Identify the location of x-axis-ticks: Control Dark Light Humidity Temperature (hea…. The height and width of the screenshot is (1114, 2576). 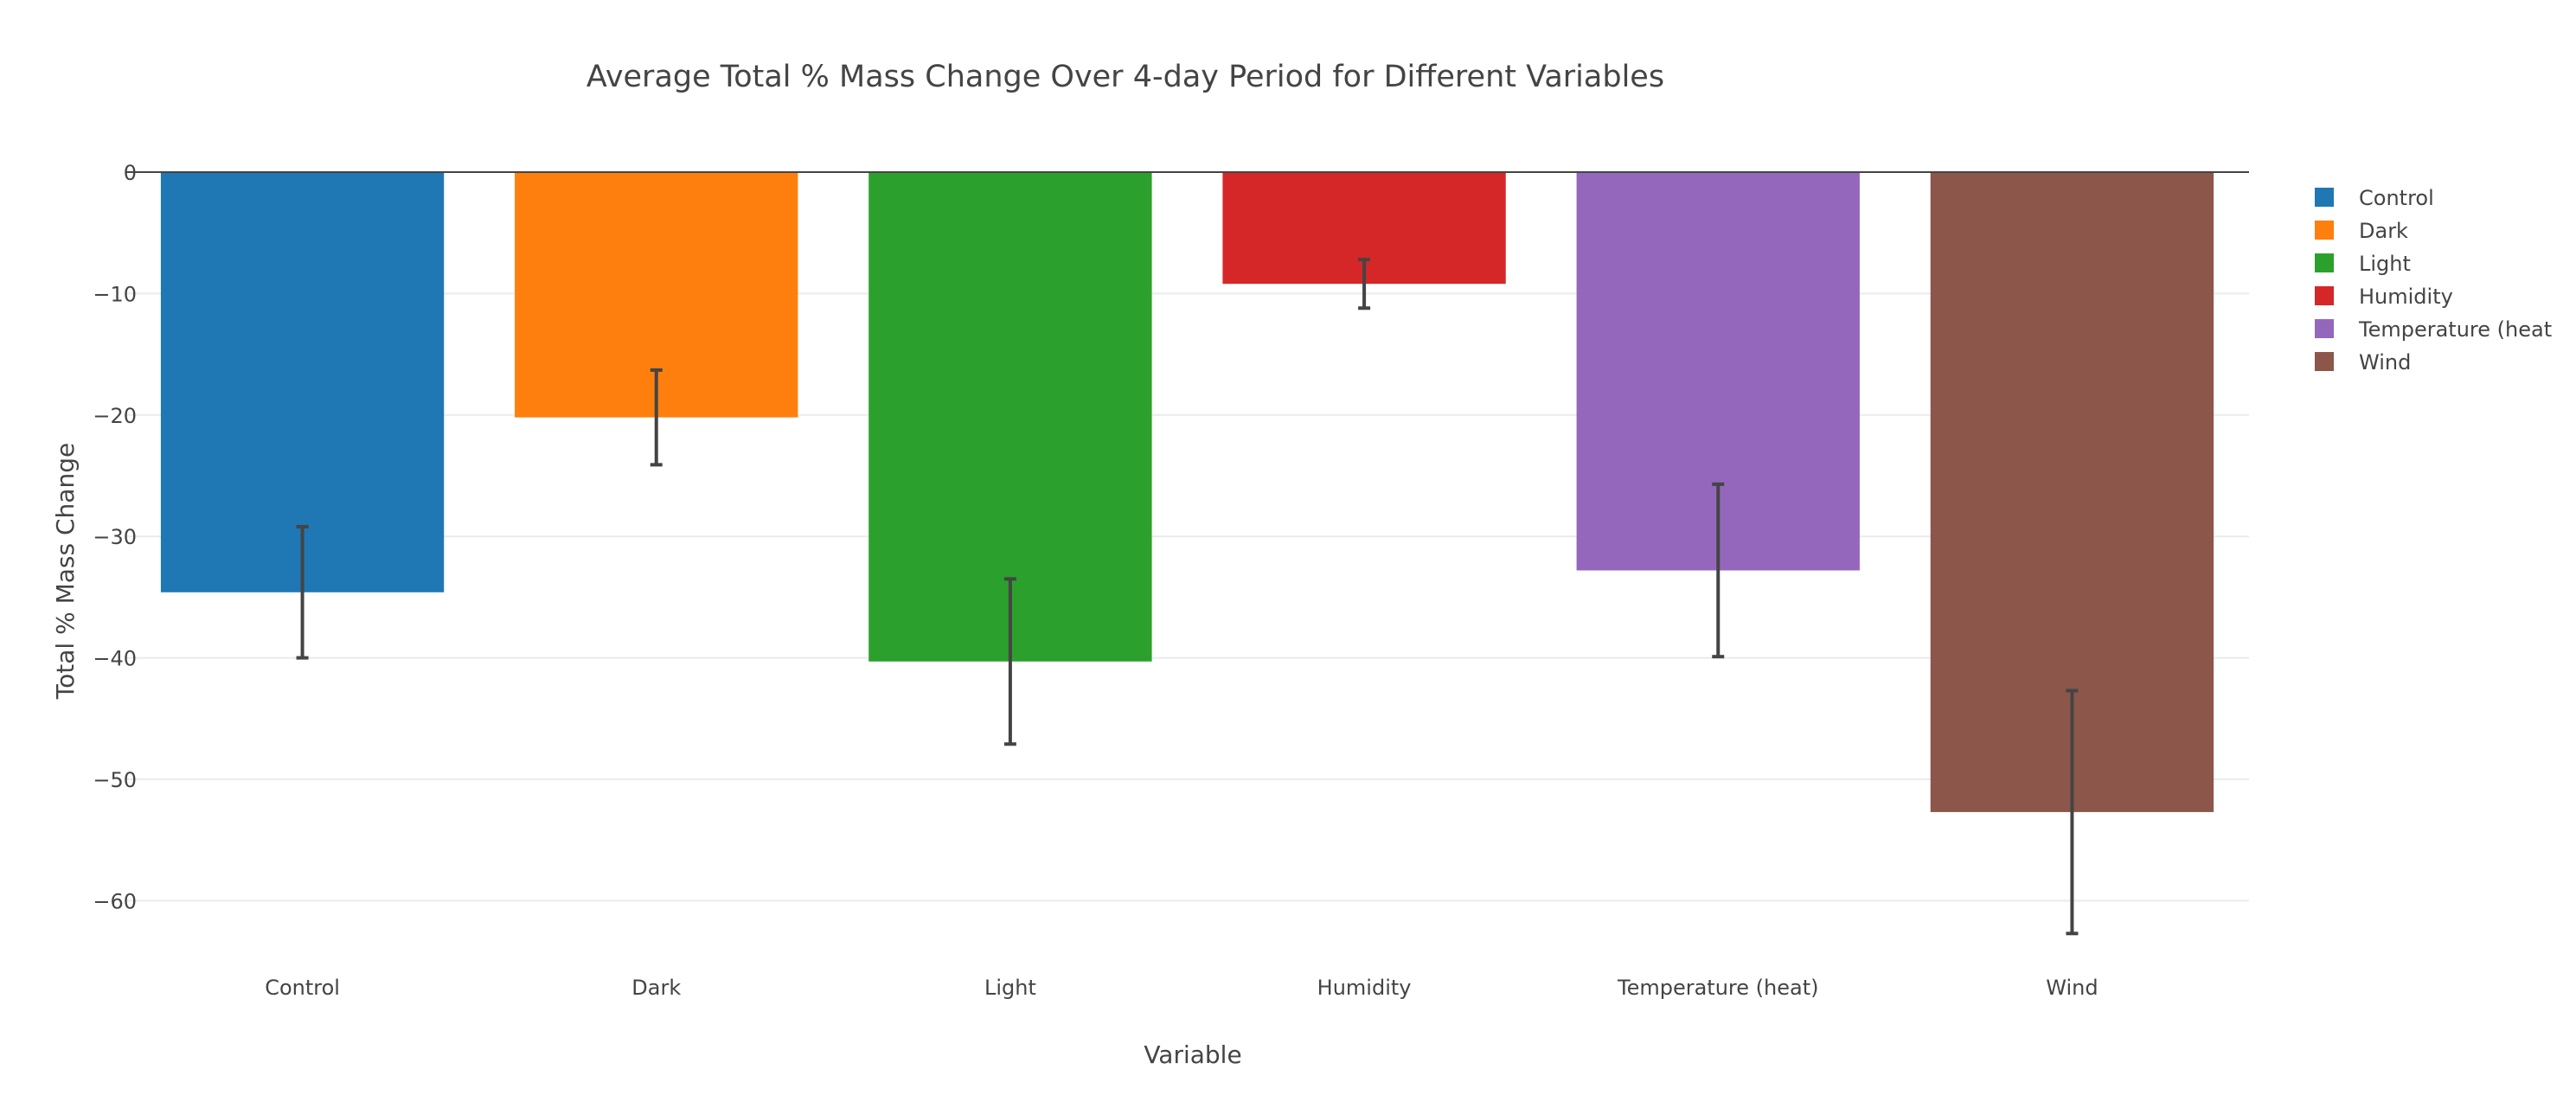
(1181, 988).